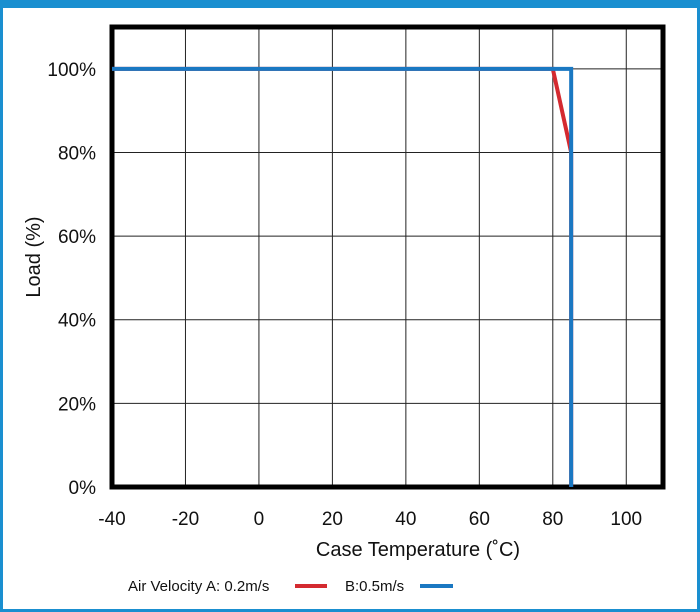 Image resolution: width=700 pixels, height=612 pixels. What do you see at coordinates (479, 519) in the screenshot?
I see `x-tick-label: 60` at bounding box center [479, 519].